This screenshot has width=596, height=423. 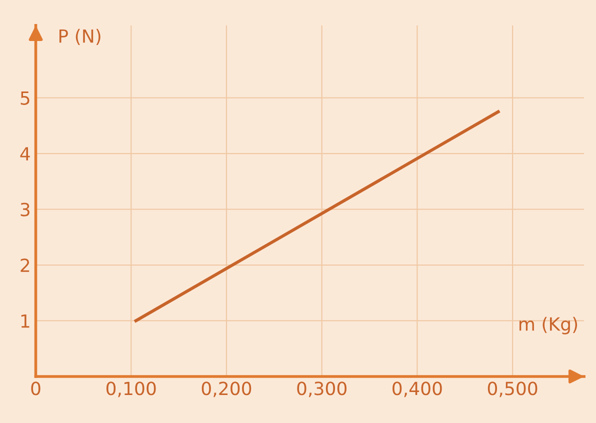 I want to click on y-tick-label: 4, so click(x=25, y=153).